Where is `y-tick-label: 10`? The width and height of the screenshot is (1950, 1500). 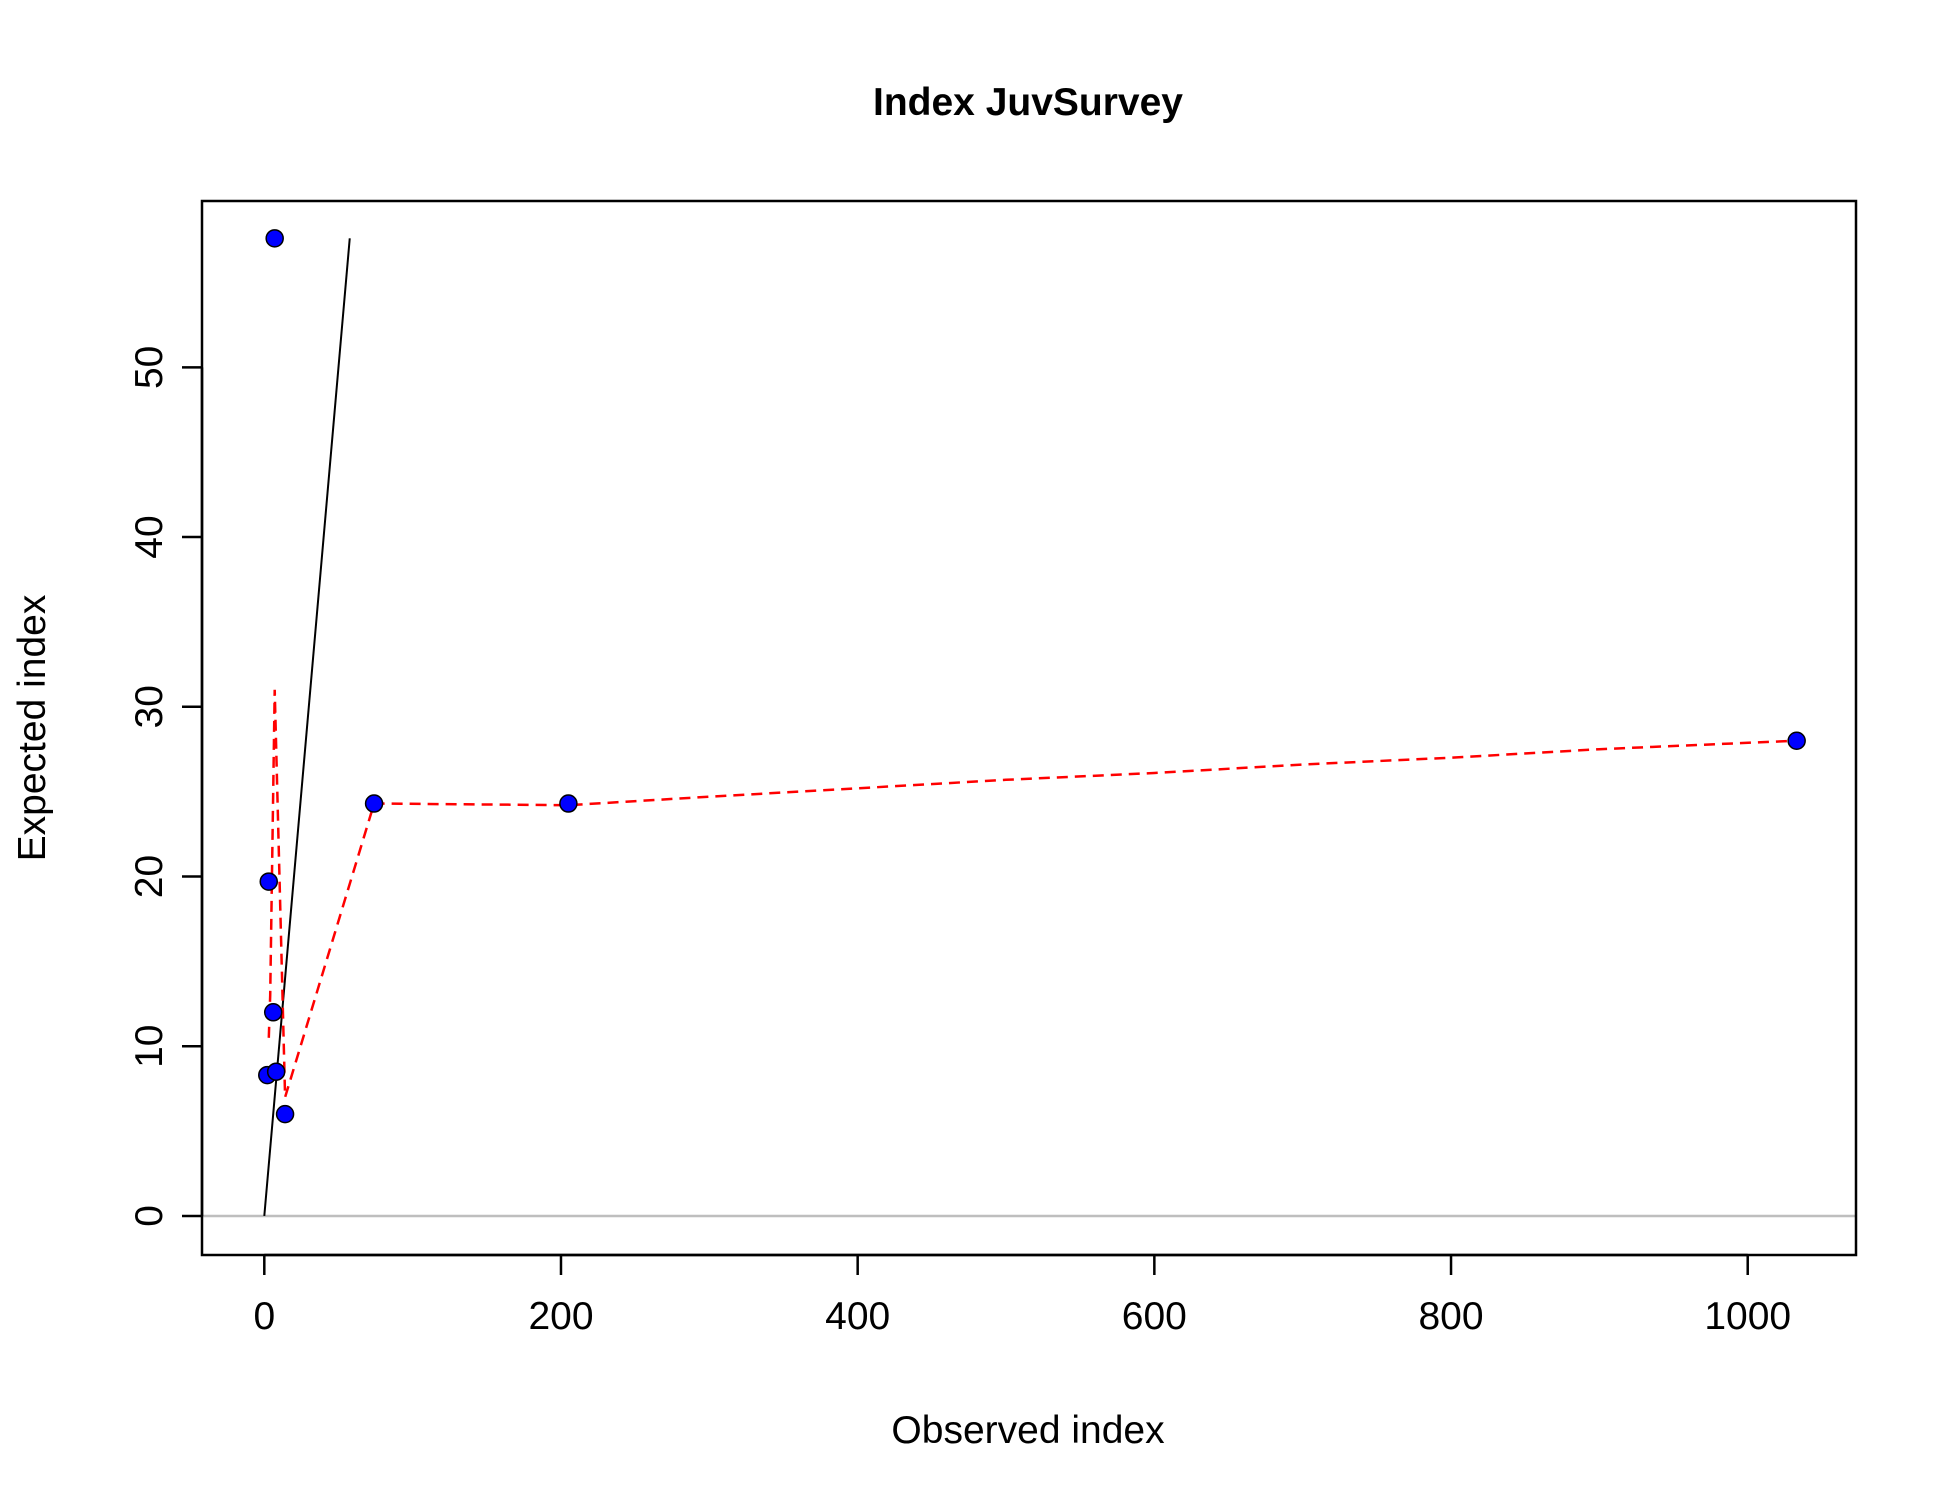
y-tick-label: 10 is located at coordinates (149, 1046).